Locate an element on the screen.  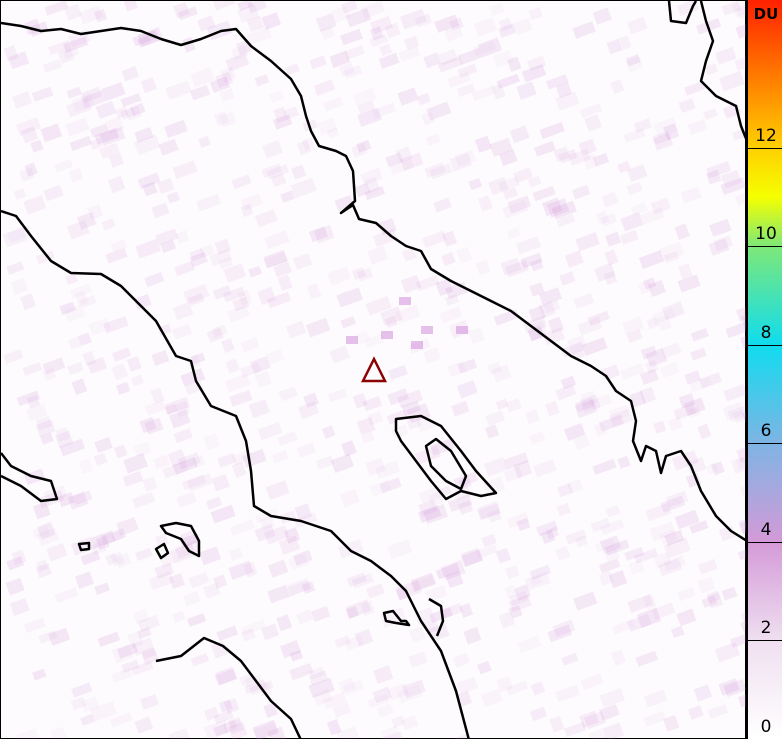
colorbar-tick-line is located at coordinates (765, 641).